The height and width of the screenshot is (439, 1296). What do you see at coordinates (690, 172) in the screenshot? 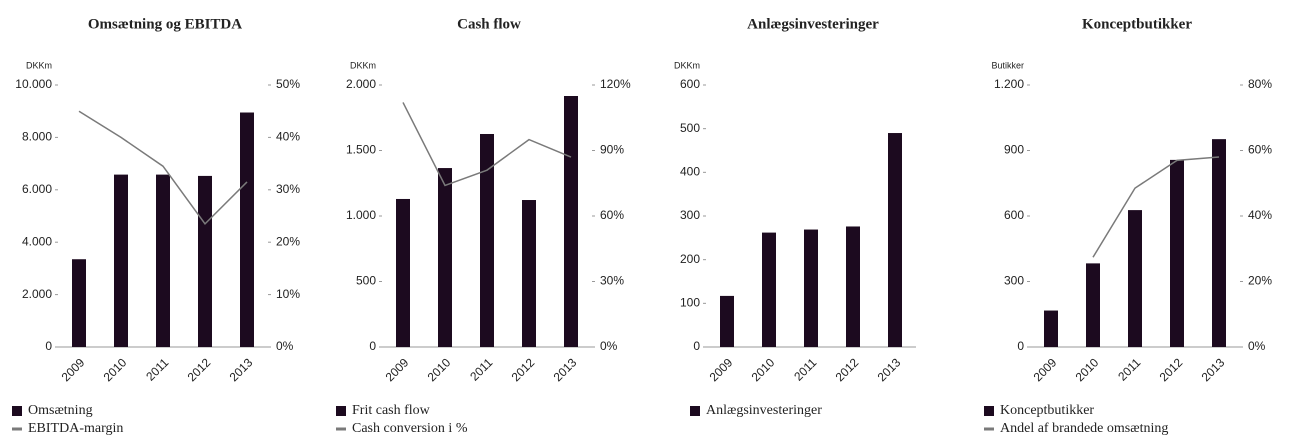
I see `y-tick-label: 400` at bounding box center [690, 172].